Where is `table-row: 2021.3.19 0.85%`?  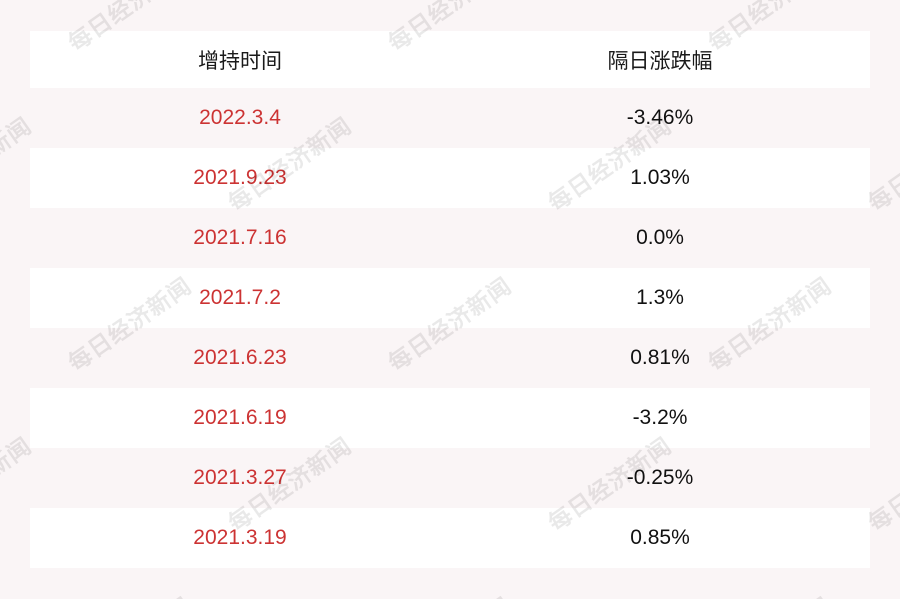
table-row: 2021.3.19 0.85% is located at coordinates (450, 538).